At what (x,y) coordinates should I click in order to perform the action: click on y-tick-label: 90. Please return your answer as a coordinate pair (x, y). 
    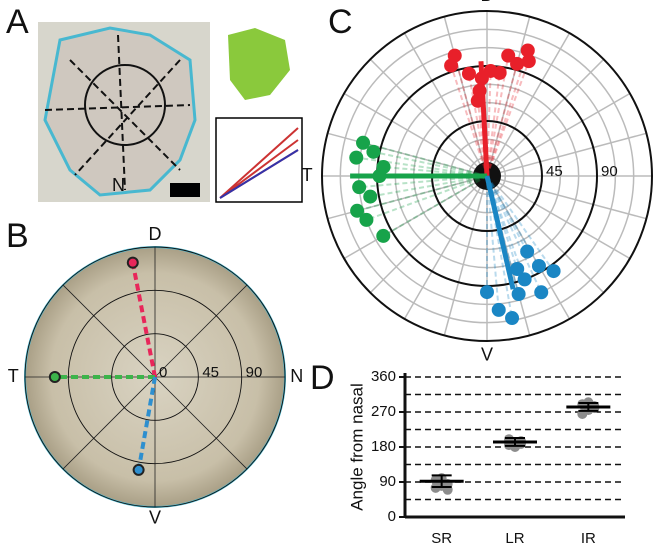
    Looking at the image, I should click on (387, 481).